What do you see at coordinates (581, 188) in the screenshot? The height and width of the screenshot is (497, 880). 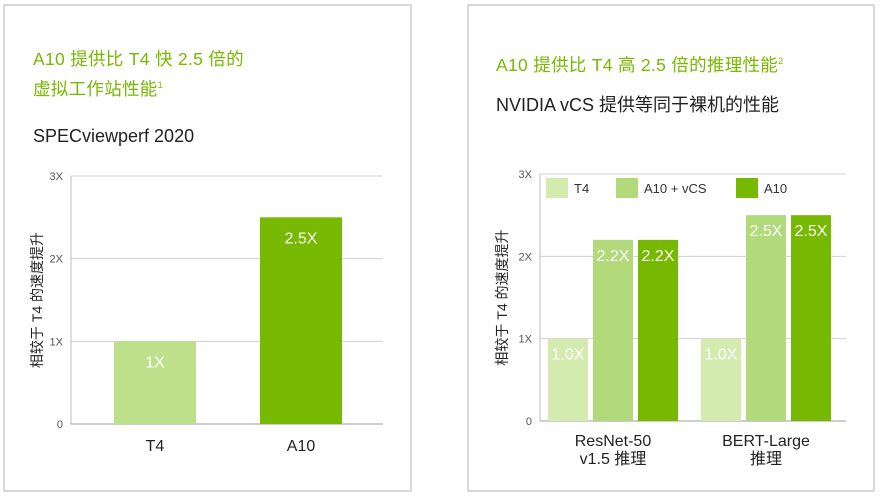 I see `legend-label: T4` at bounding box center [581, 188].